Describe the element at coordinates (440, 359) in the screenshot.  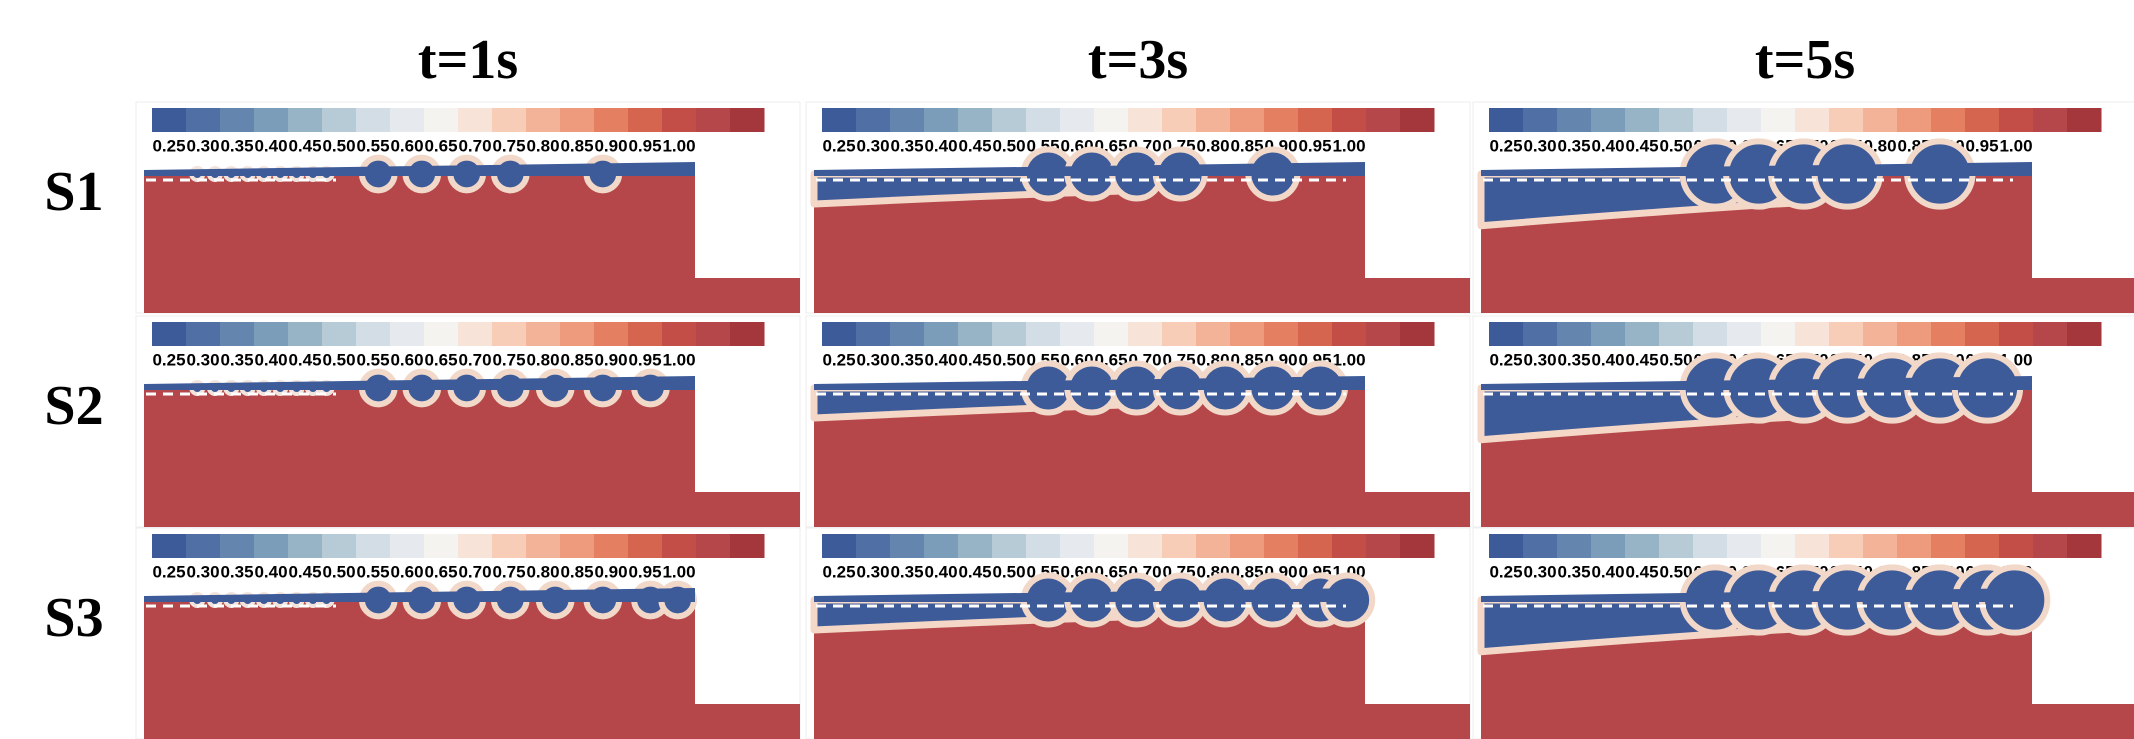
I see `colorbar-tick-label: 0.65` at that location.